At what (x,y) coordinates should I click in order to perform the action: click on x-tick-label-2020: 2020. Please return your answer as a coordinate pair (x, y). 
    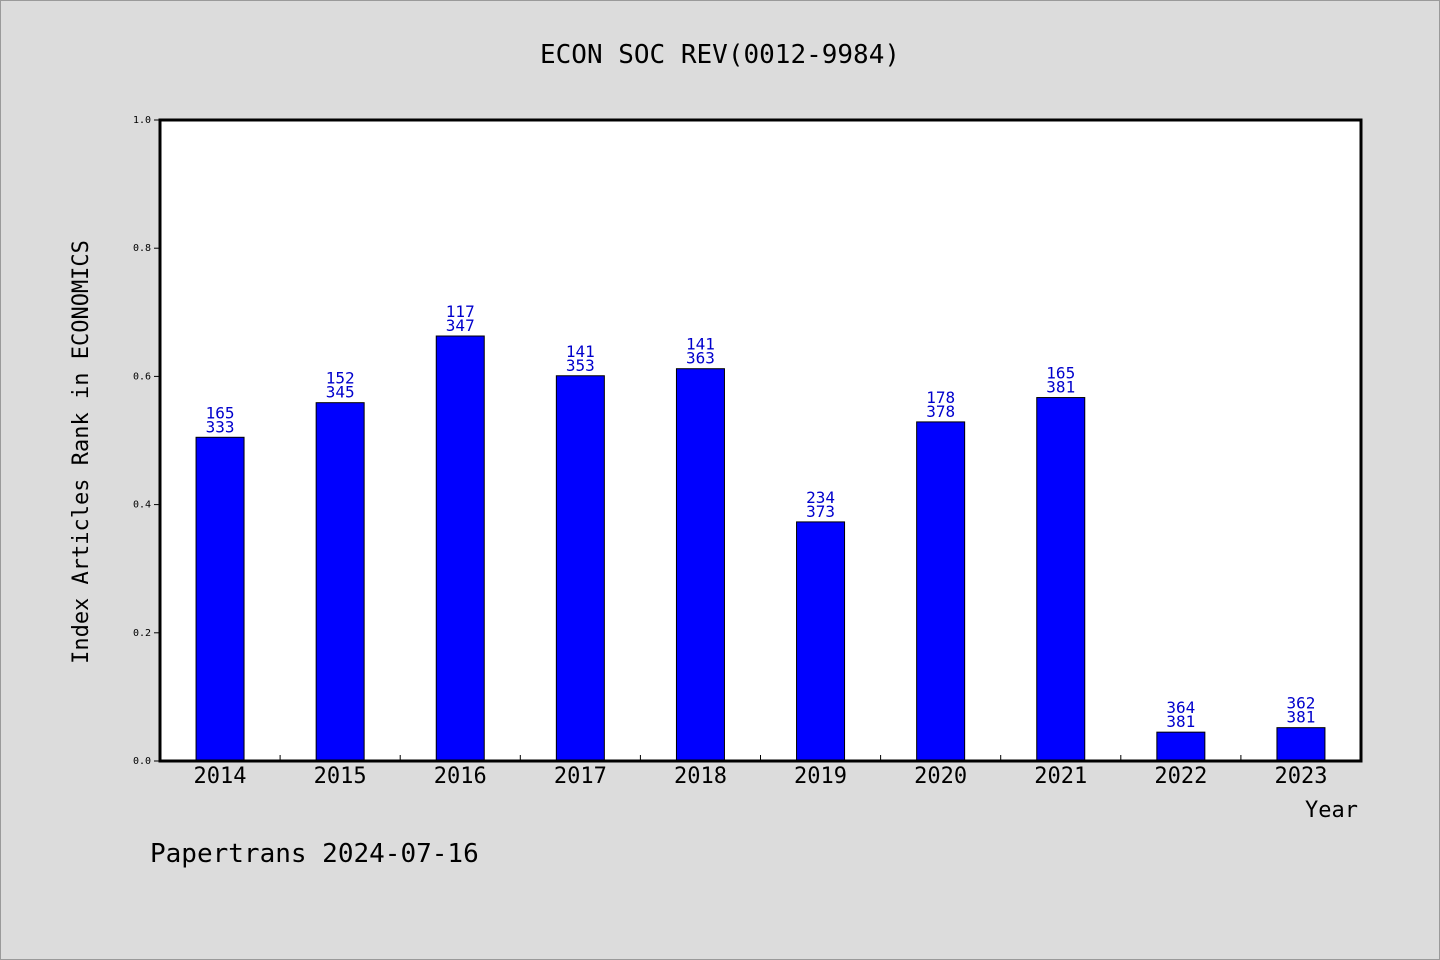
    Looking at the image, I should click on (940, 776).